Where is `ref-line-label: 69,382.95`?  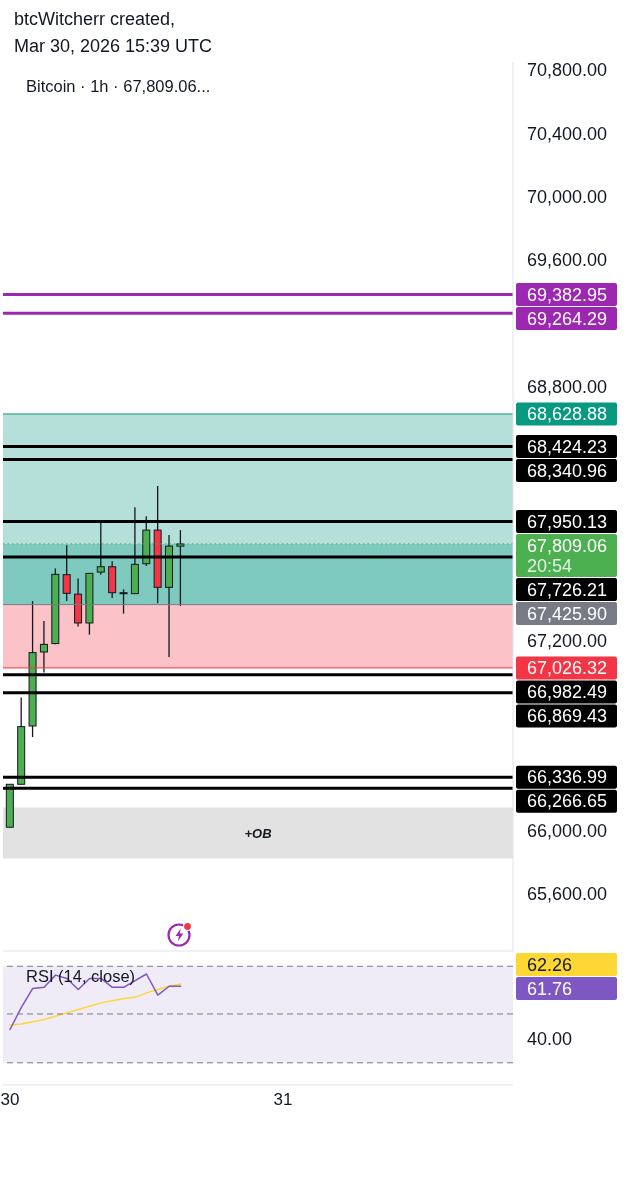
ref-line-label: 69,382.95 is located at coordinates (567, 294).